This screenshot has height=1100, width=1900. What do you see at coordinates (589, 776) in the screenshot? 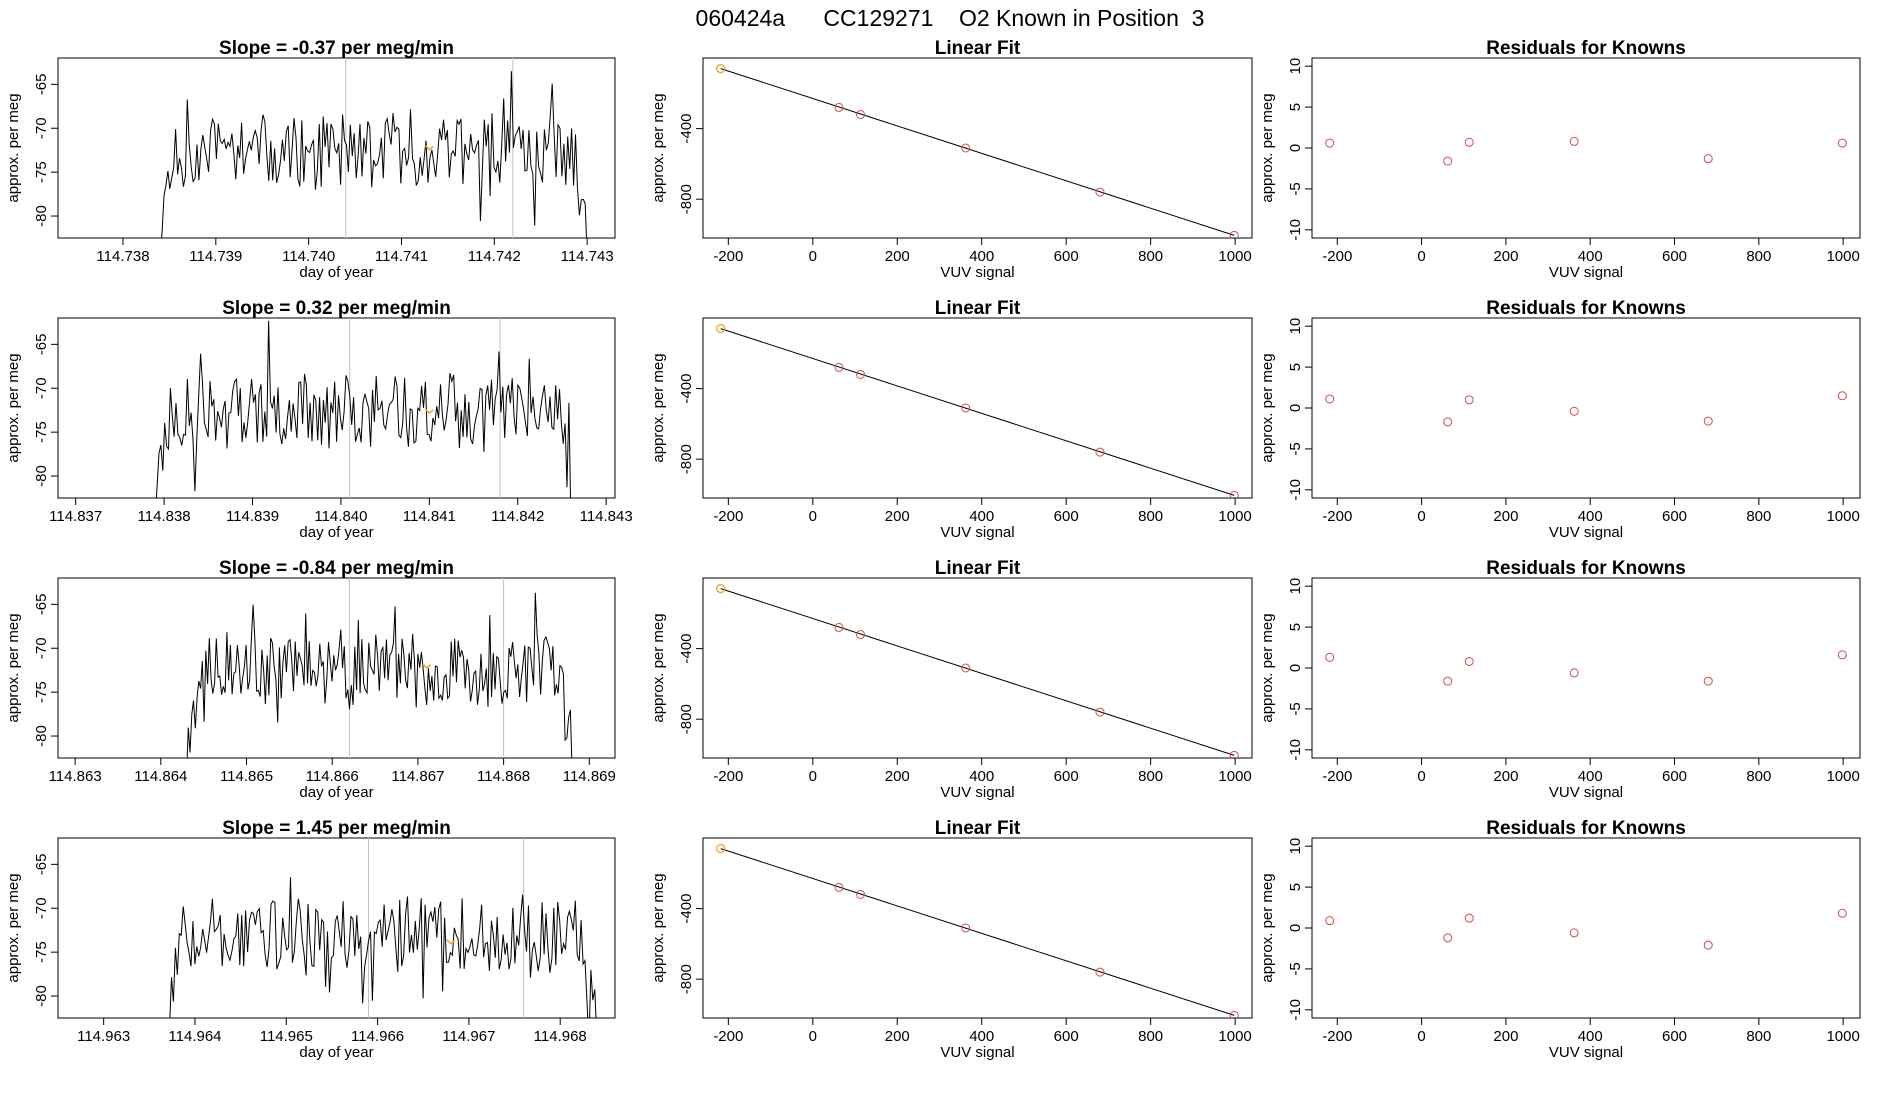
I see `x-tick-label: 114.869` at bounding box center [589, 776].